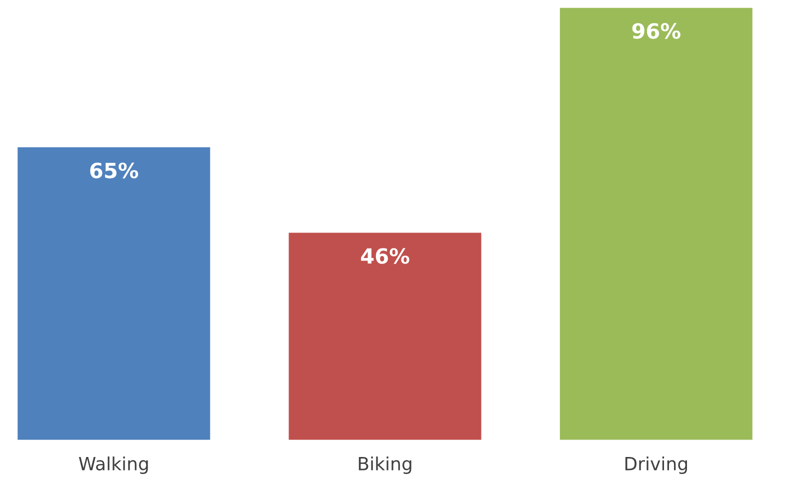 The image size is (789, 486). Describe the element at coordinates (114, 170) in the screenshot. I see `data-label: 65%` at that location.